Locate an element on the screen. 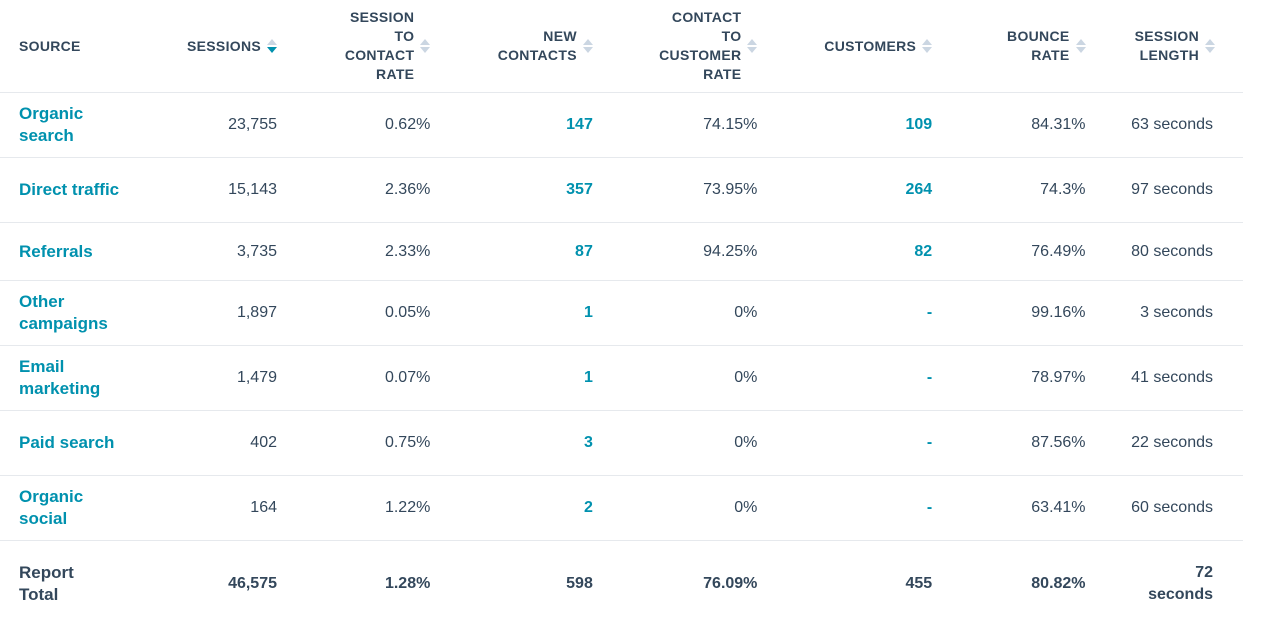 The height and width of the screenshot is (627, 1262). total-new-contacts-cell: 598 is located at coordinates (511, 584).